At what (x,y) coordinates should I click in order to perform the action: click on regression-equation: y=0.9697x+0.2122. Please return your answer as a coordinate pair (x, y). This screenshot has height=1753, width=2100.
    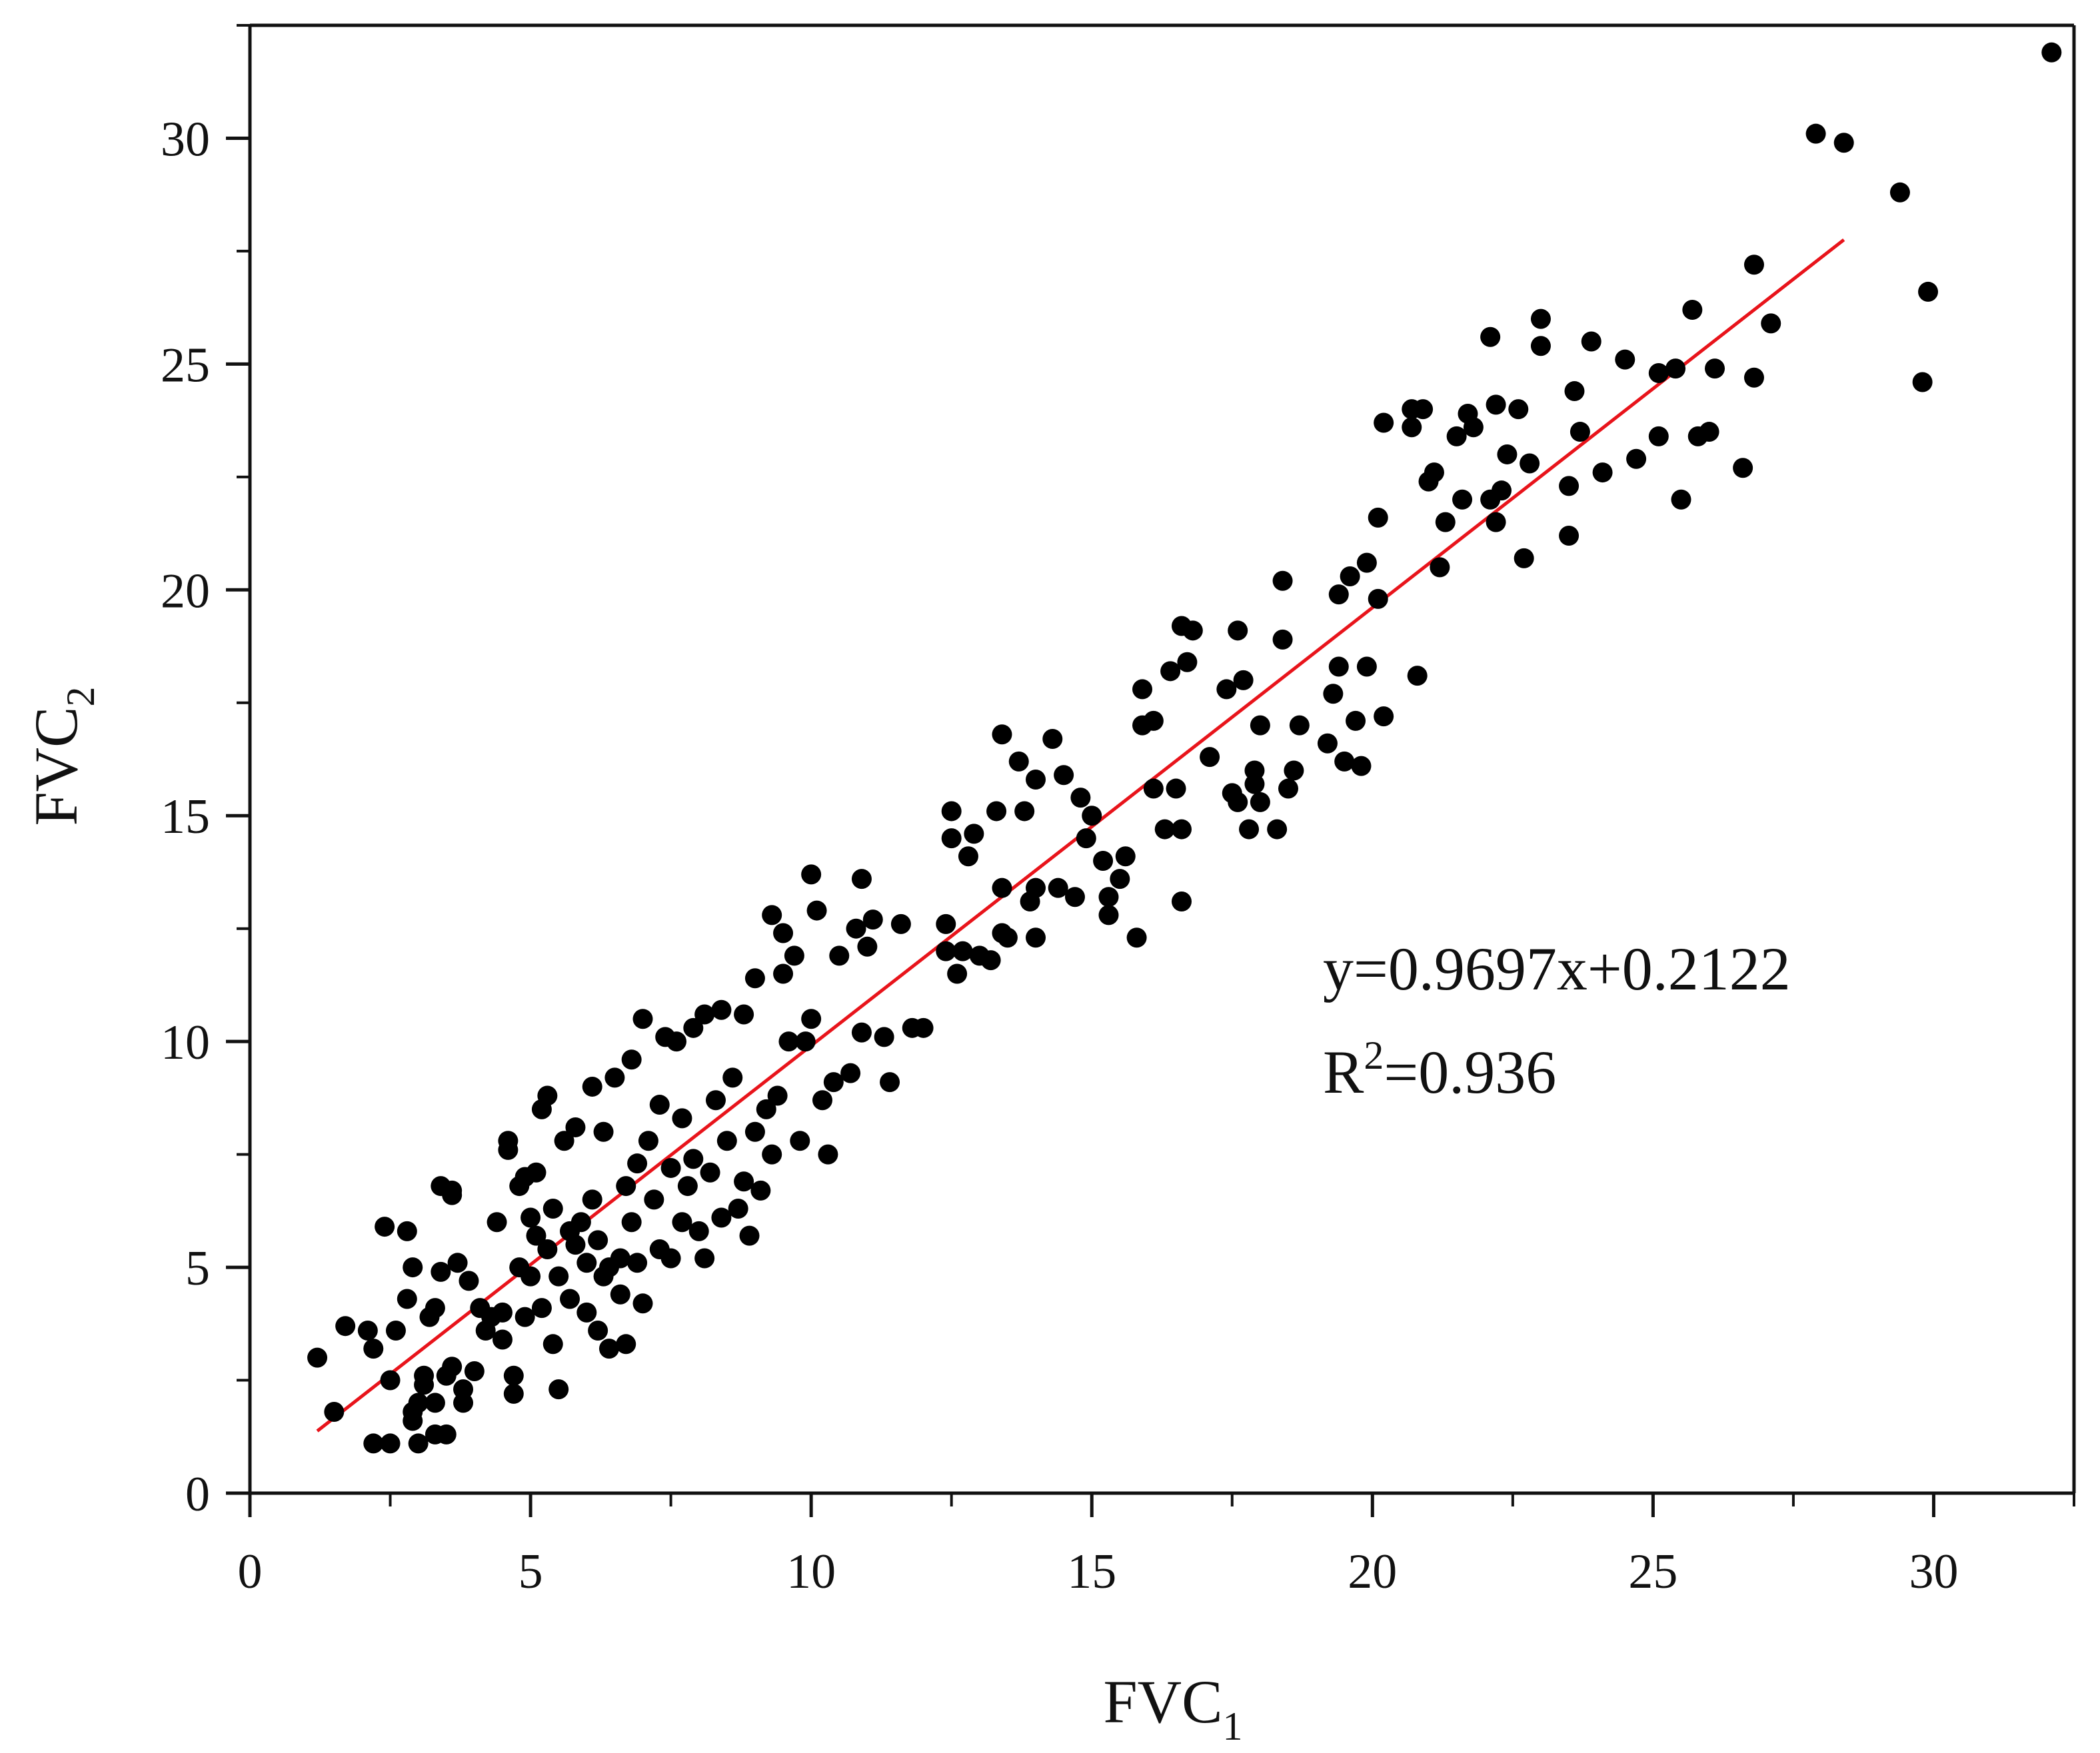
    Looking at the image, I should click on (1557, 969).